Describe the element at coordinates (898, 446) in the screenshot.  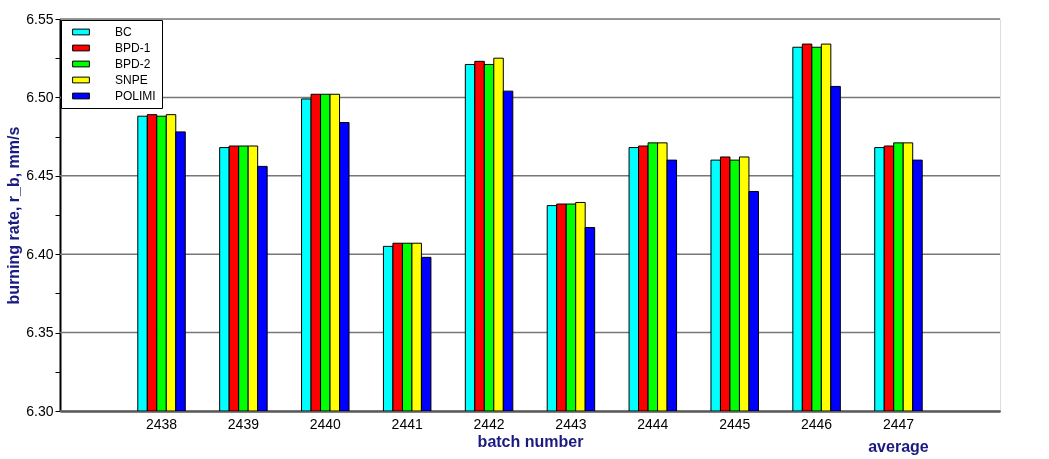
I see `text: average` at that location.